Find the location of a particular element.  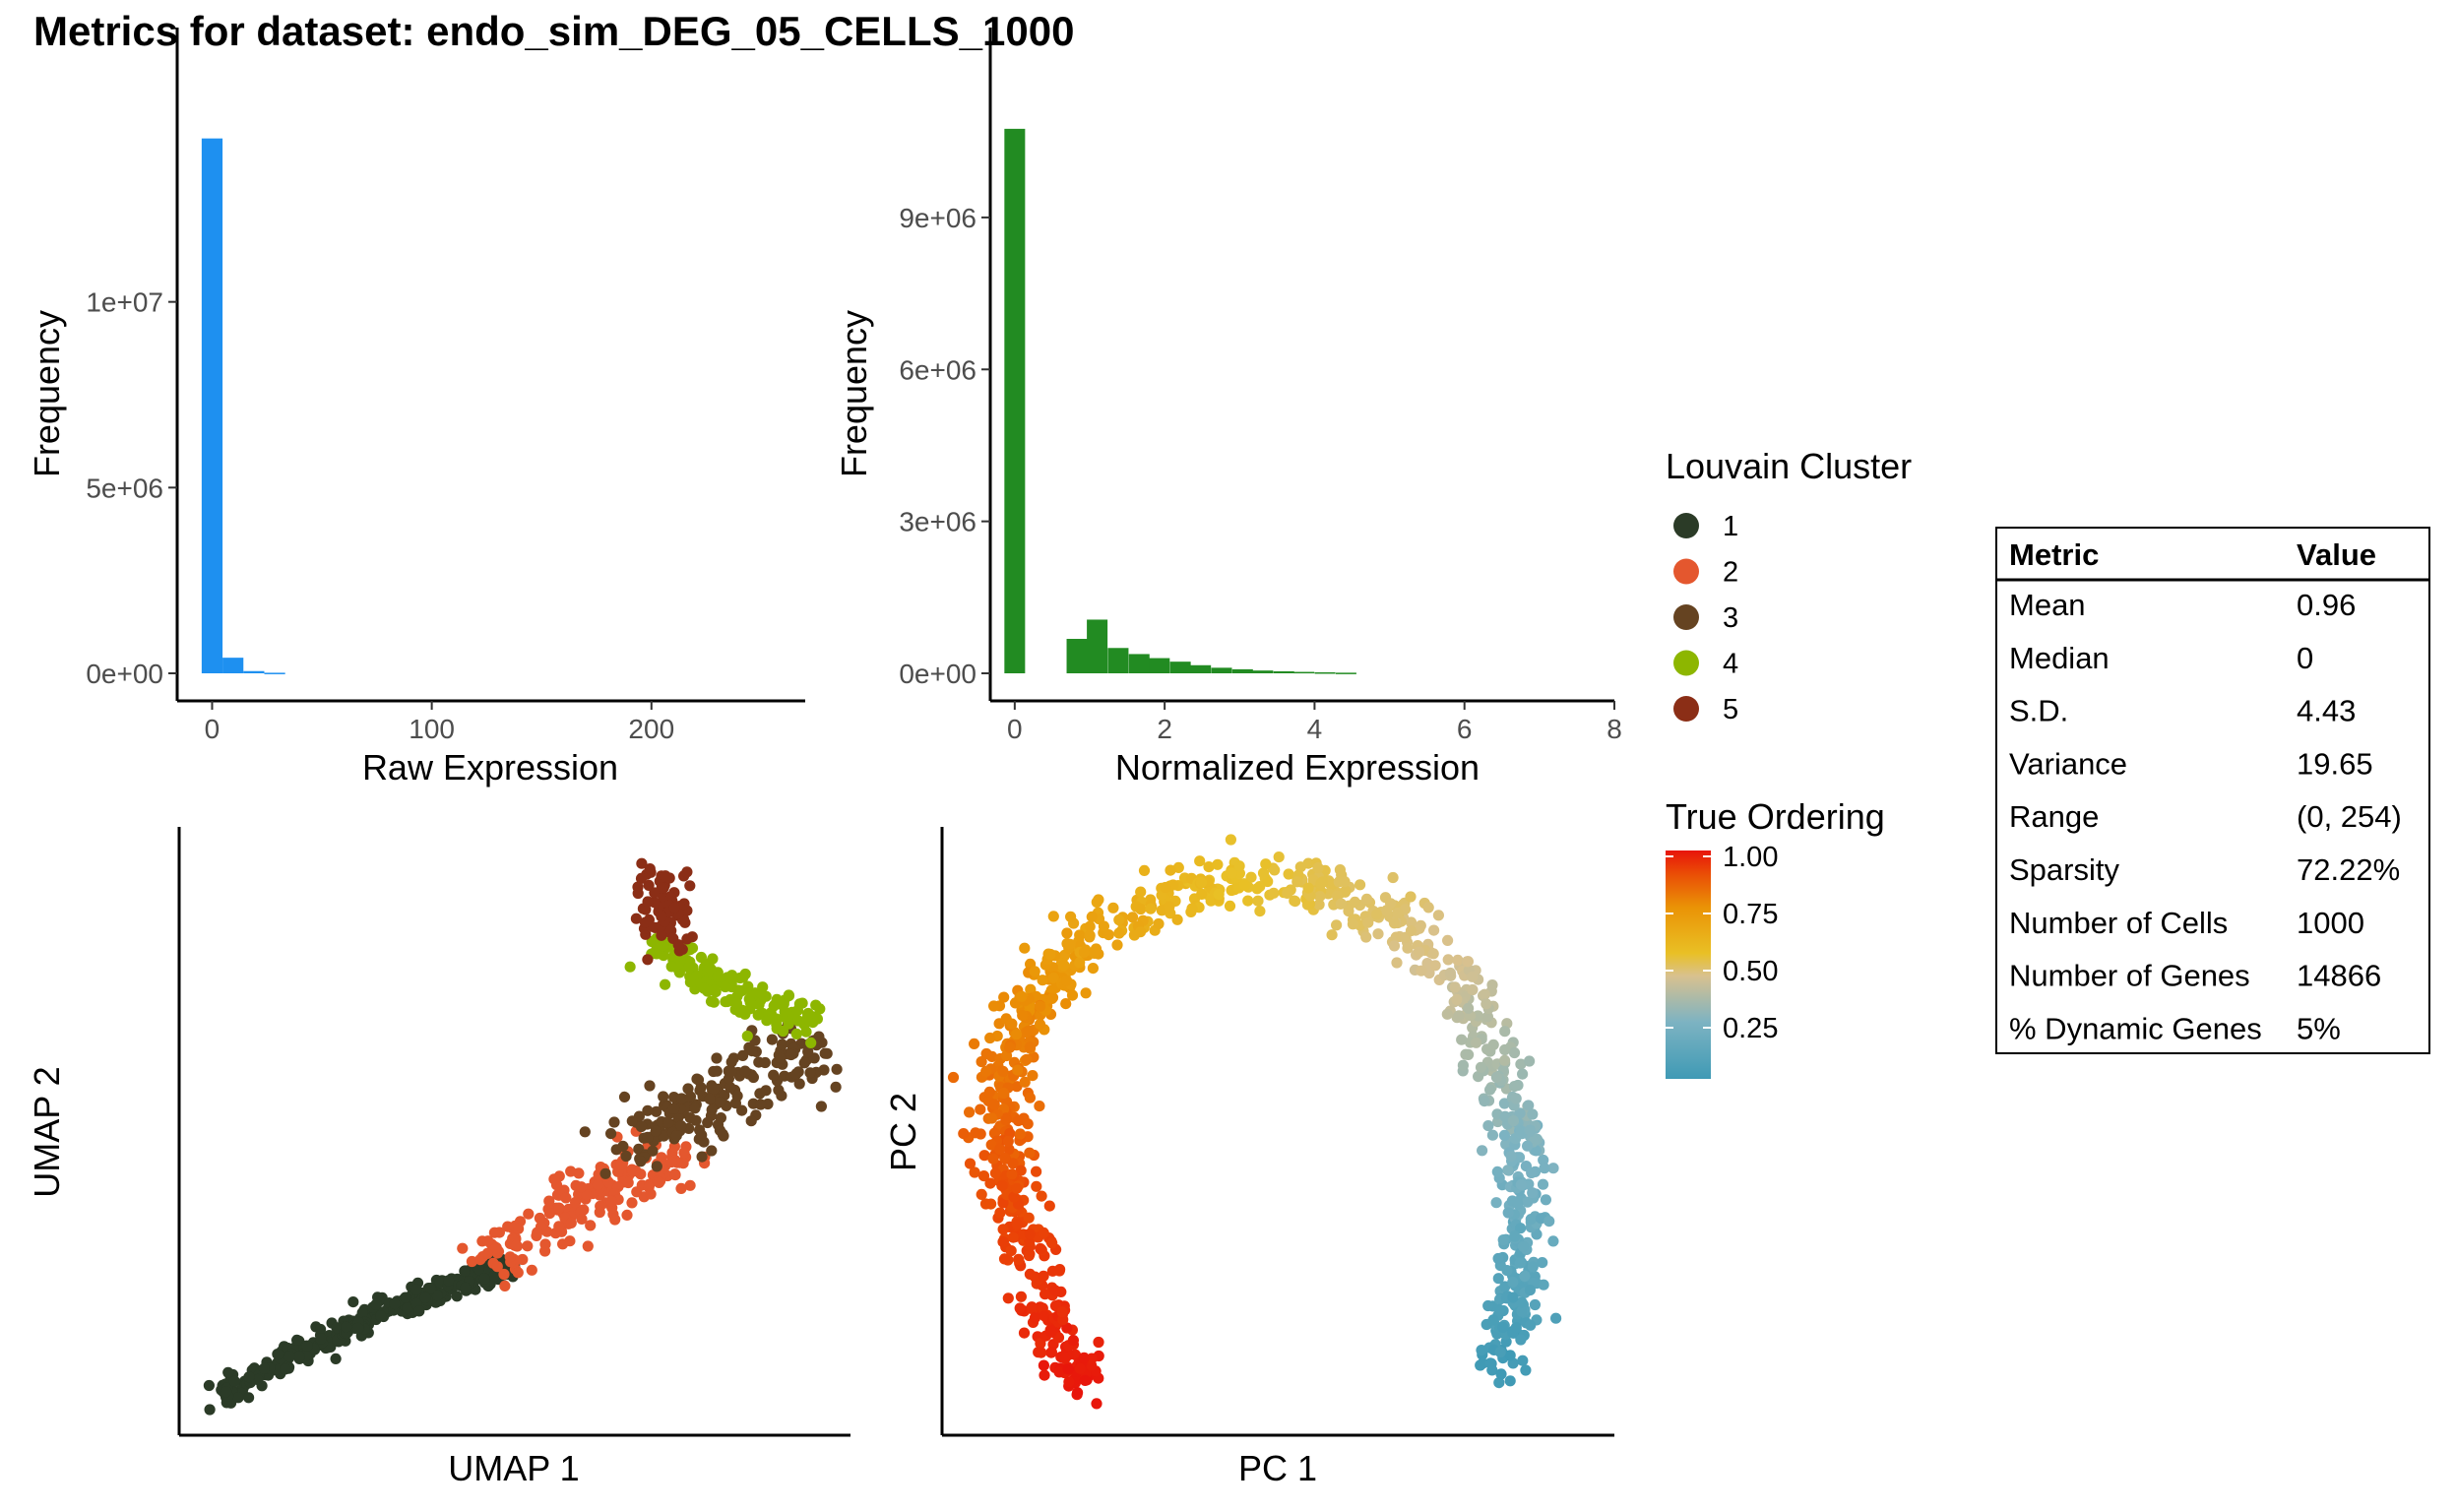

raw-bar is located at coordinates (233, 665).